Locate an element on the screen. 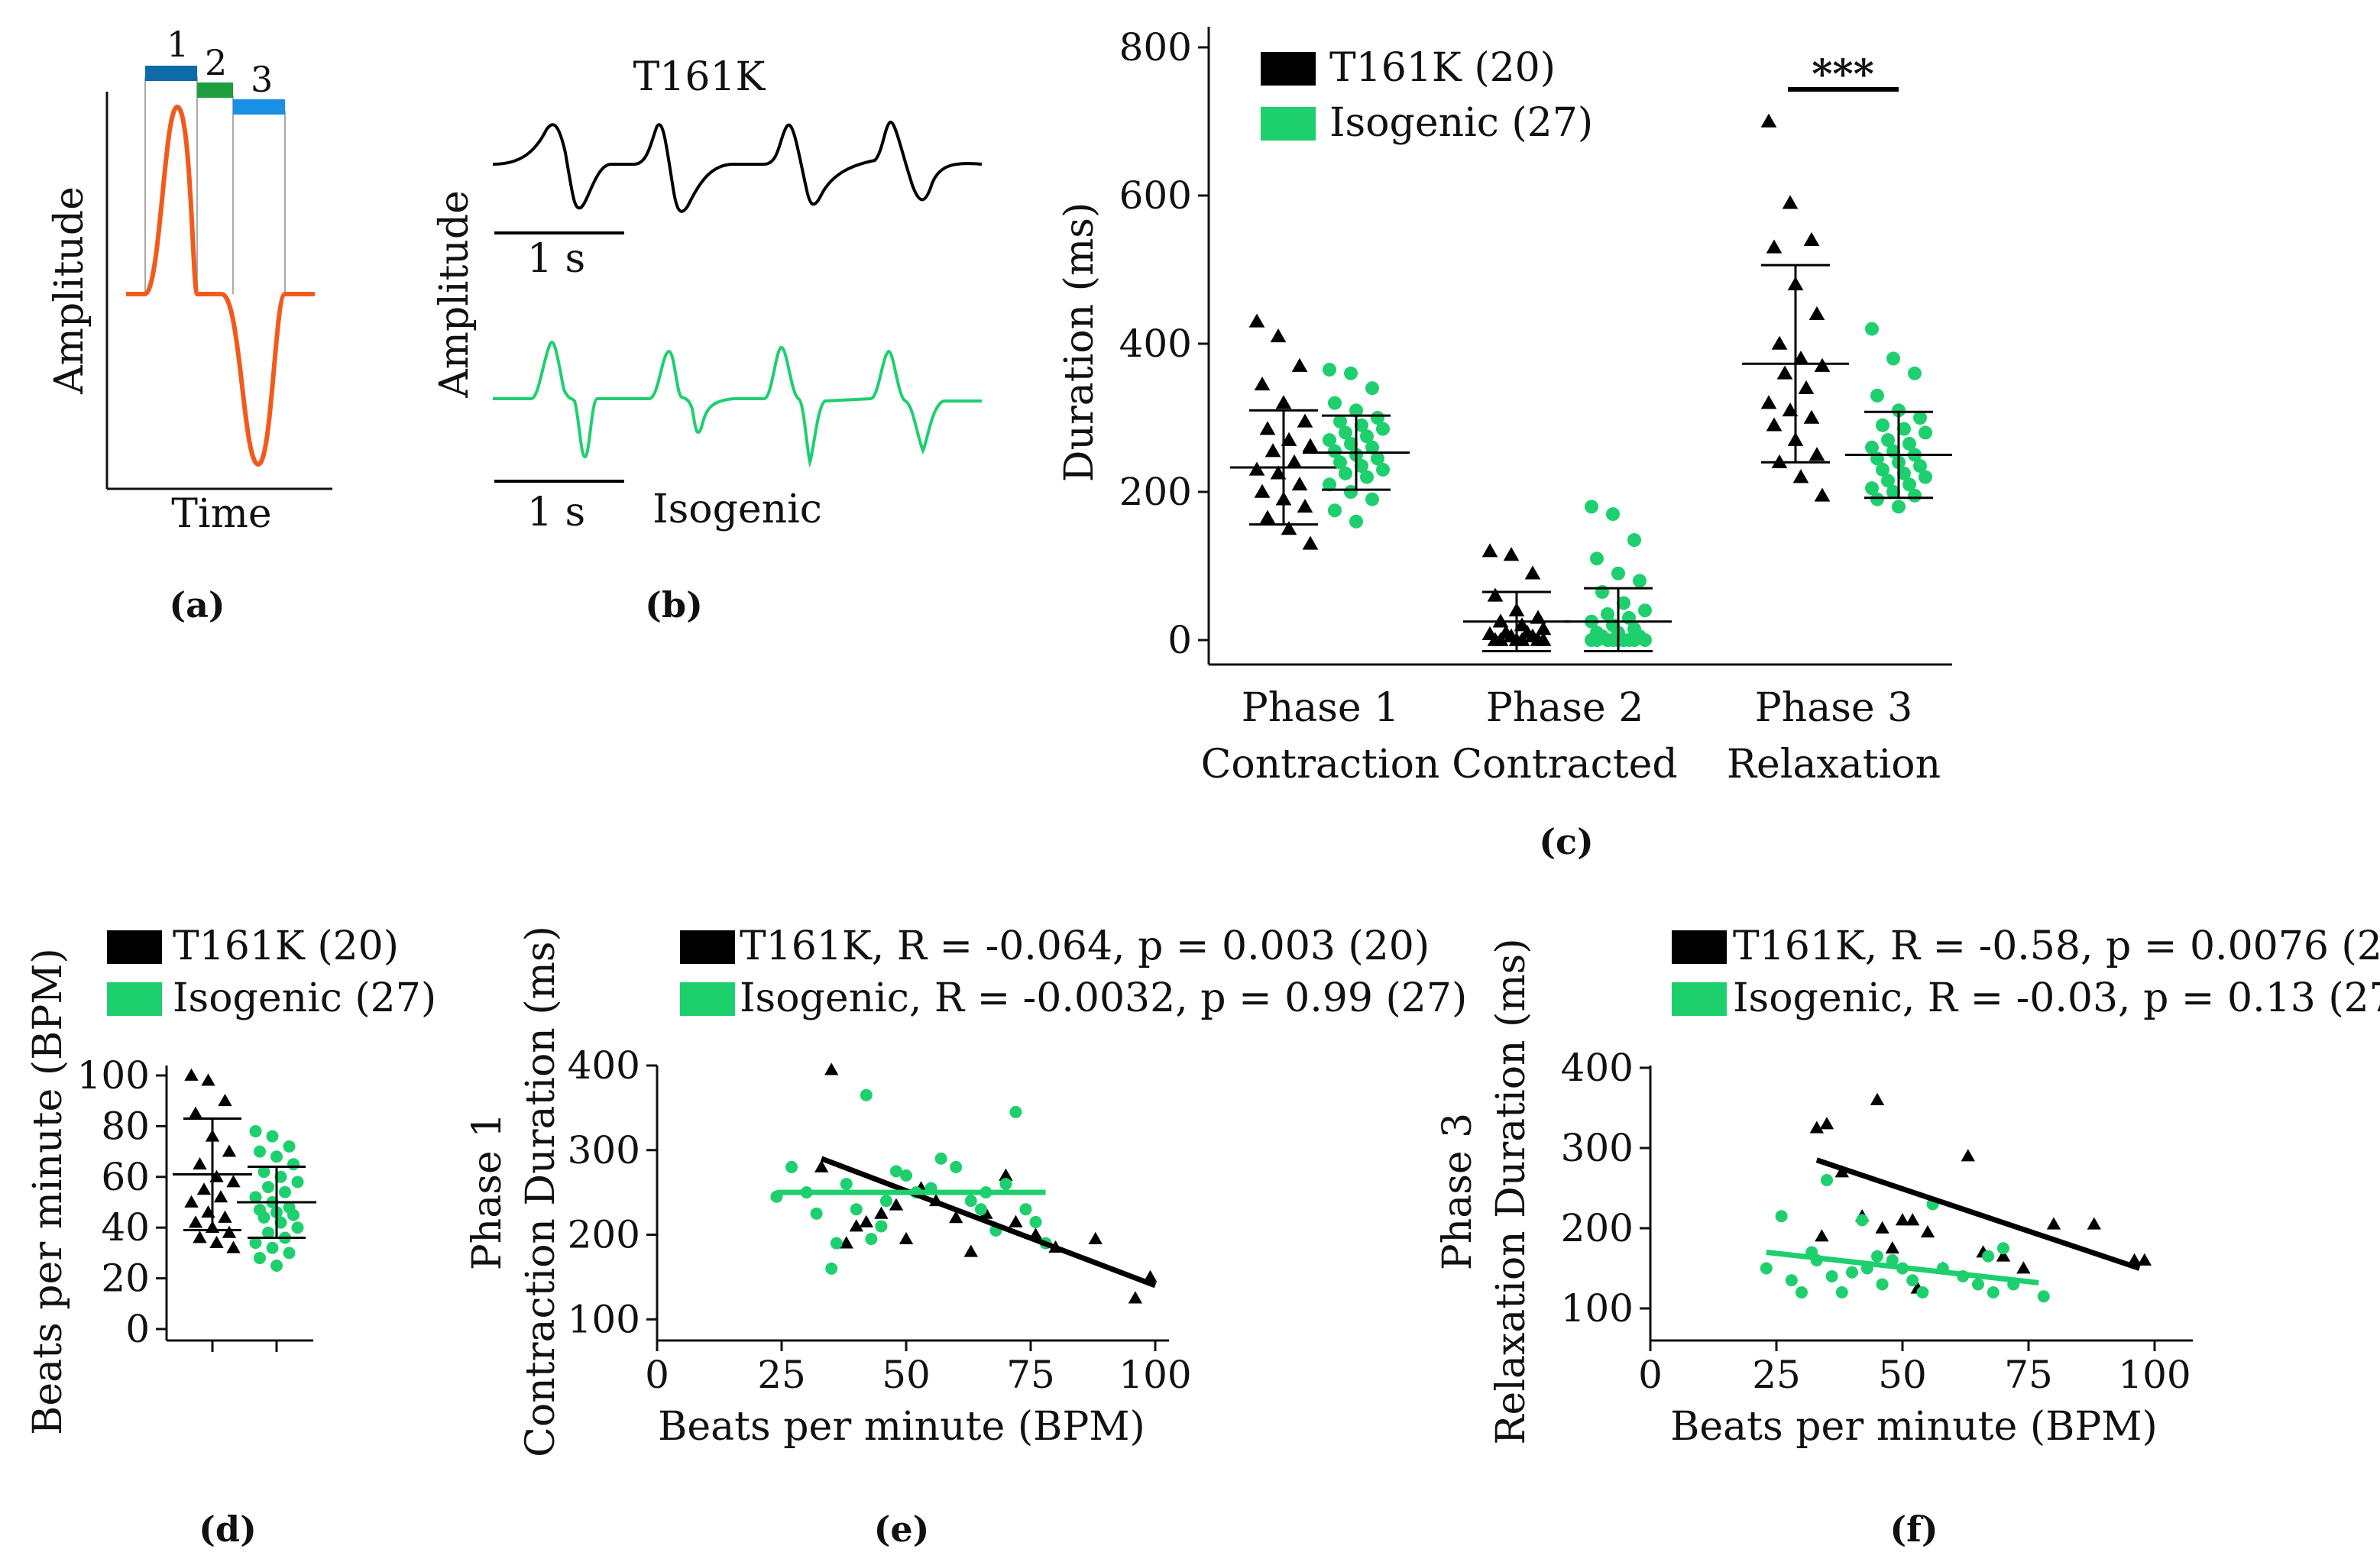  panel-b-top-label: T161K is located at coordinates (699, 77).